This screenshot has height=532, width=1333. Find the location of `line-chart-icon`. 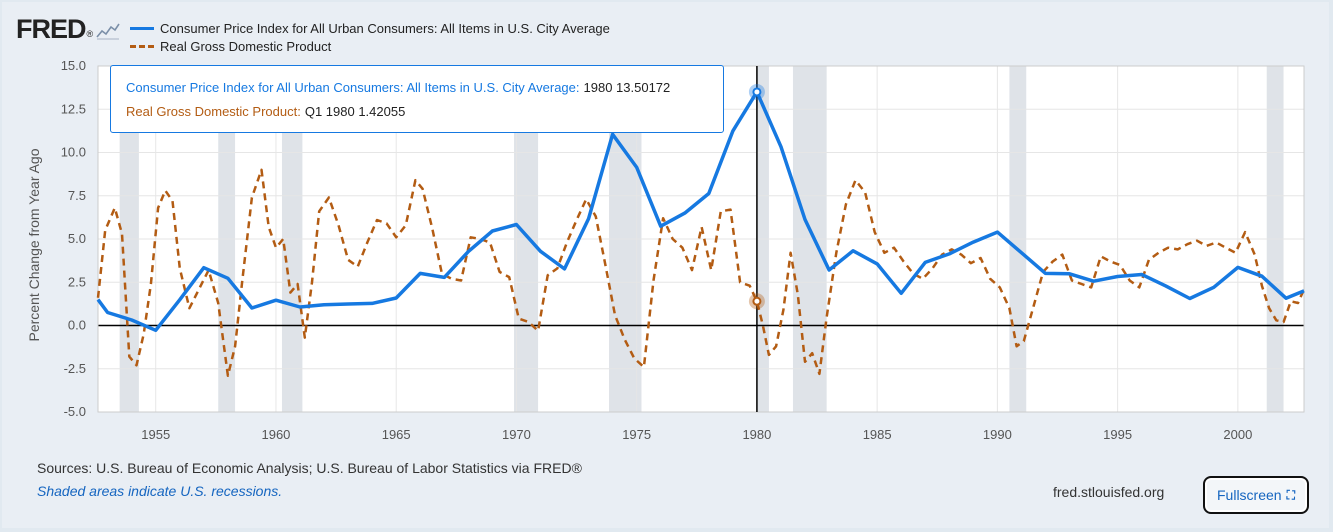

line-chart-icon is located at coordinates (108, 31).